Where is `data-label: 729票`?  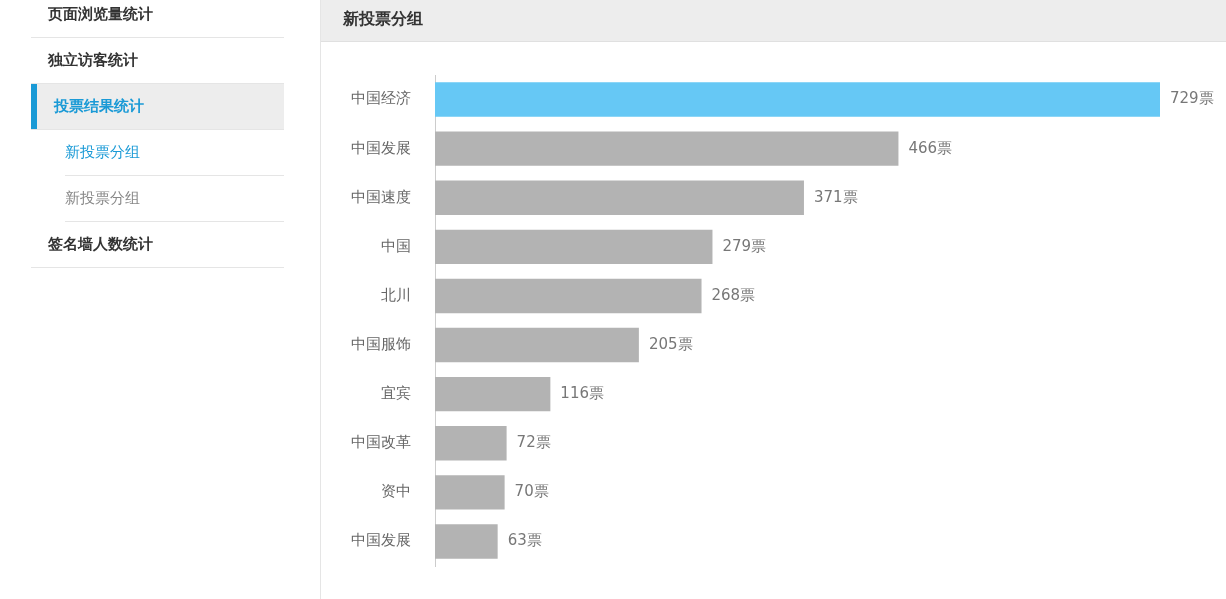 data-label: 729票 is located at coordinates (1192, 98).